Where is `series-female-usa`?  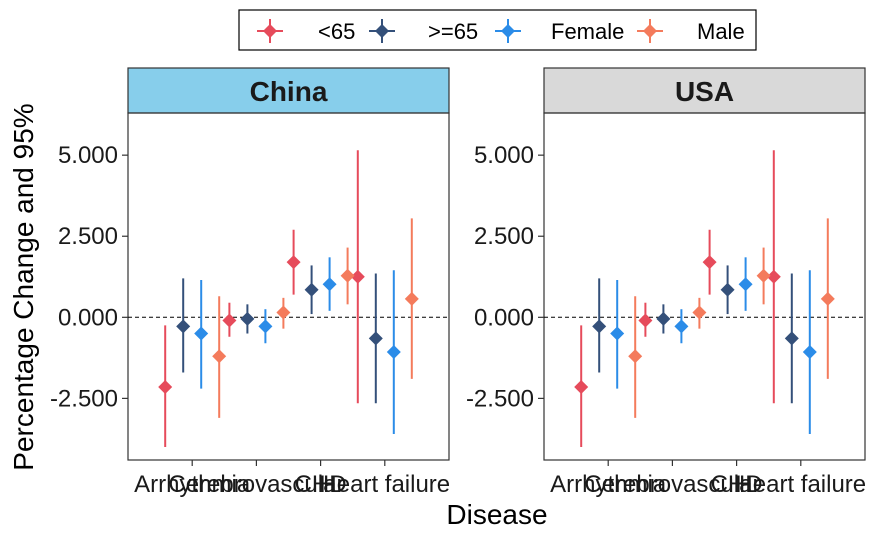 series-female-usa is located at coordinates (713, 346).